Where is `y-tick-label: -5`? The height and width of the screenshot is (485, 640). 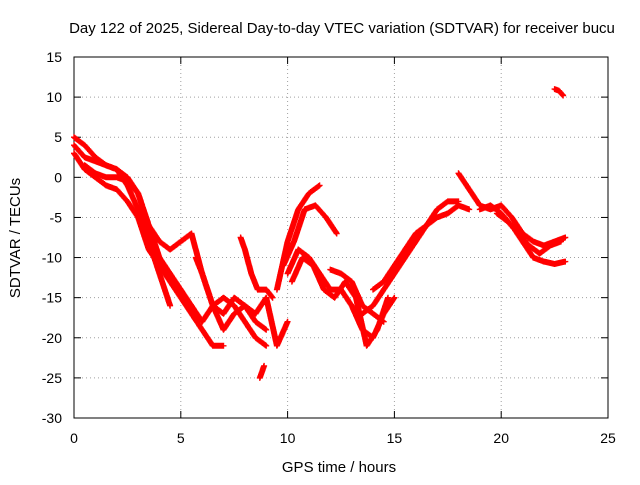 y-tick-label: -5 is located at coordinates (56, 217).